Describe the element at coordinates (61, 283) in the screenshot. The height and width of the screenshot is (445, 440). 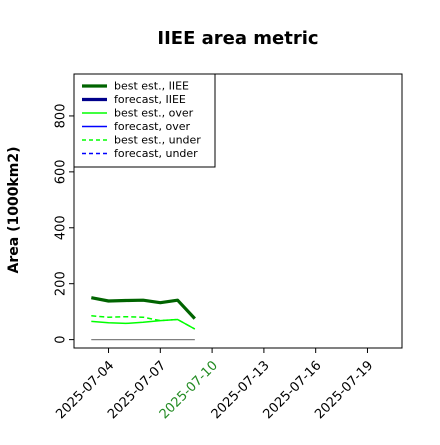
I see `y-tick-label: 200` at that location.